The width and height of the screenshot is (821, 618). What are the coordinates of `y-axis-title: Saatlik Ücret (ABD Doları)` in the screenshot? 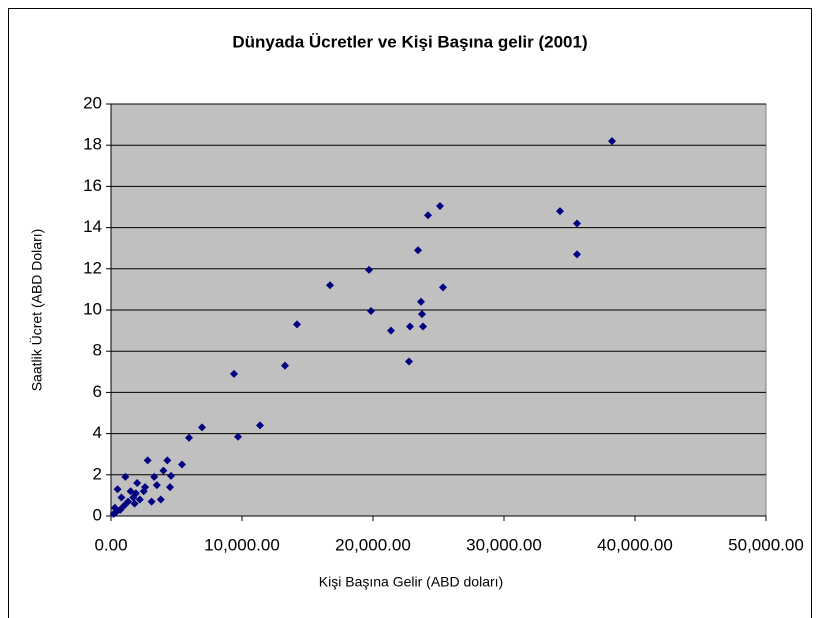 It's located at (36, 310).